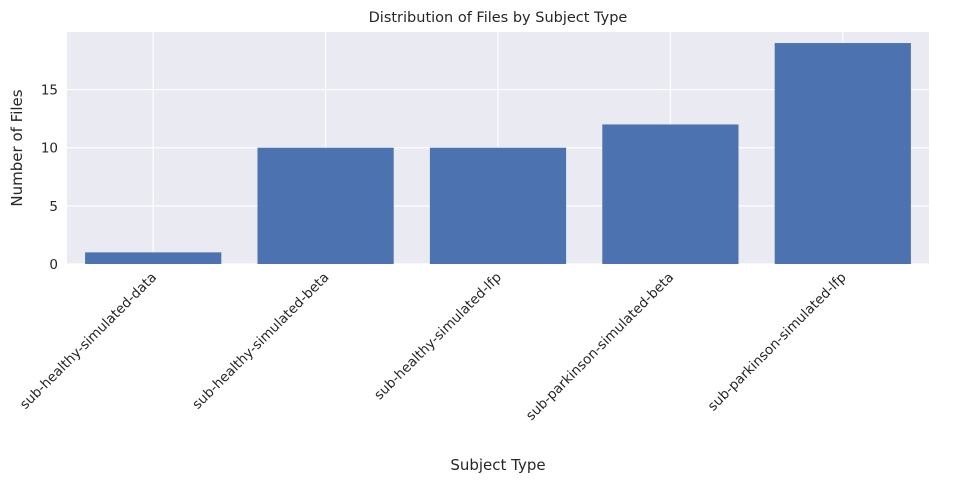 The width and height of the screenshot is (969, 484). What do you see at coordinates (260, 341) in the screenshot?
I see `x-tick-label: sub-healthy-simulated-beta` at bounding box center [260, 341].